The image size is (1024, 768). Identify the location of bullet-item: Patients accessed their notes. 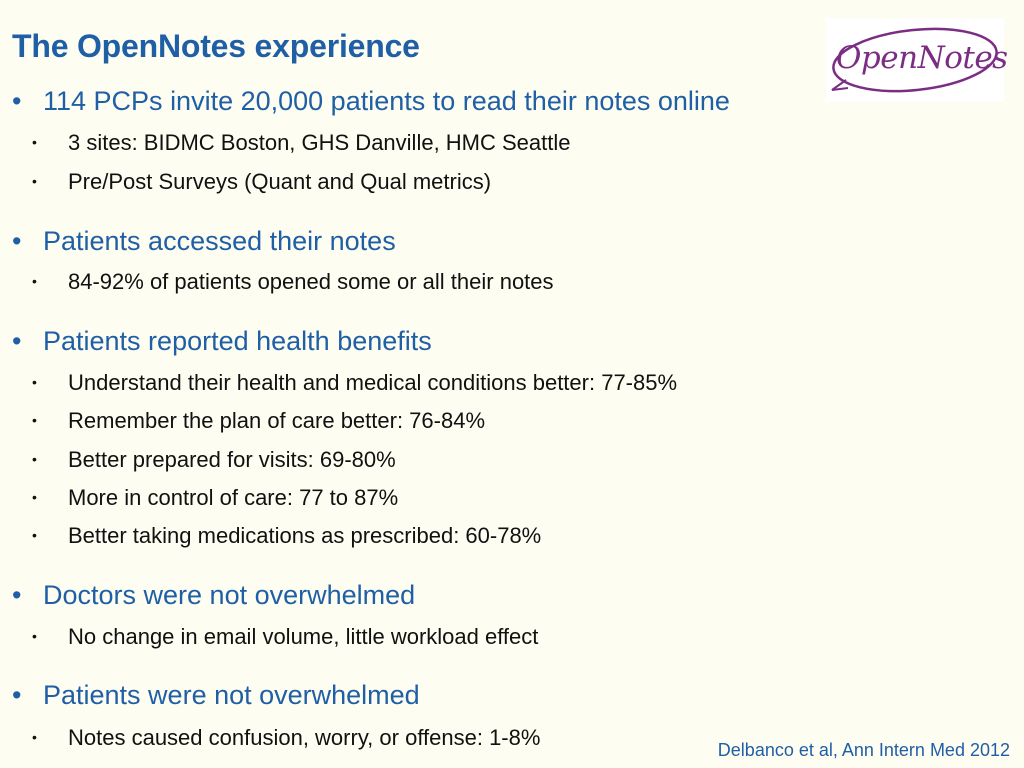
(204, 241).